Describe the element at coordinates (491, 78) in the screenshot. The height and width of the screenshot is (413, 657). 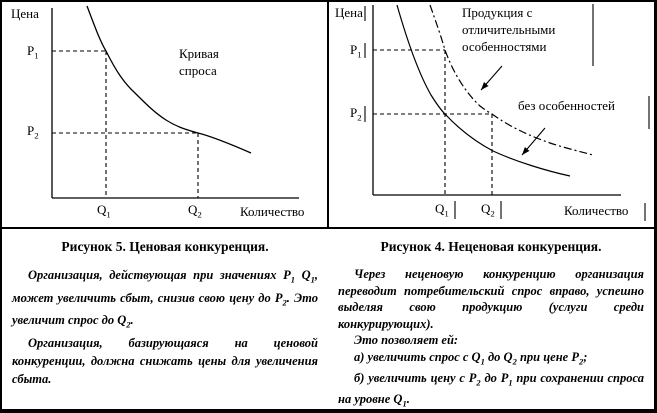
I see `arrow-to-featured-curve` at that location.